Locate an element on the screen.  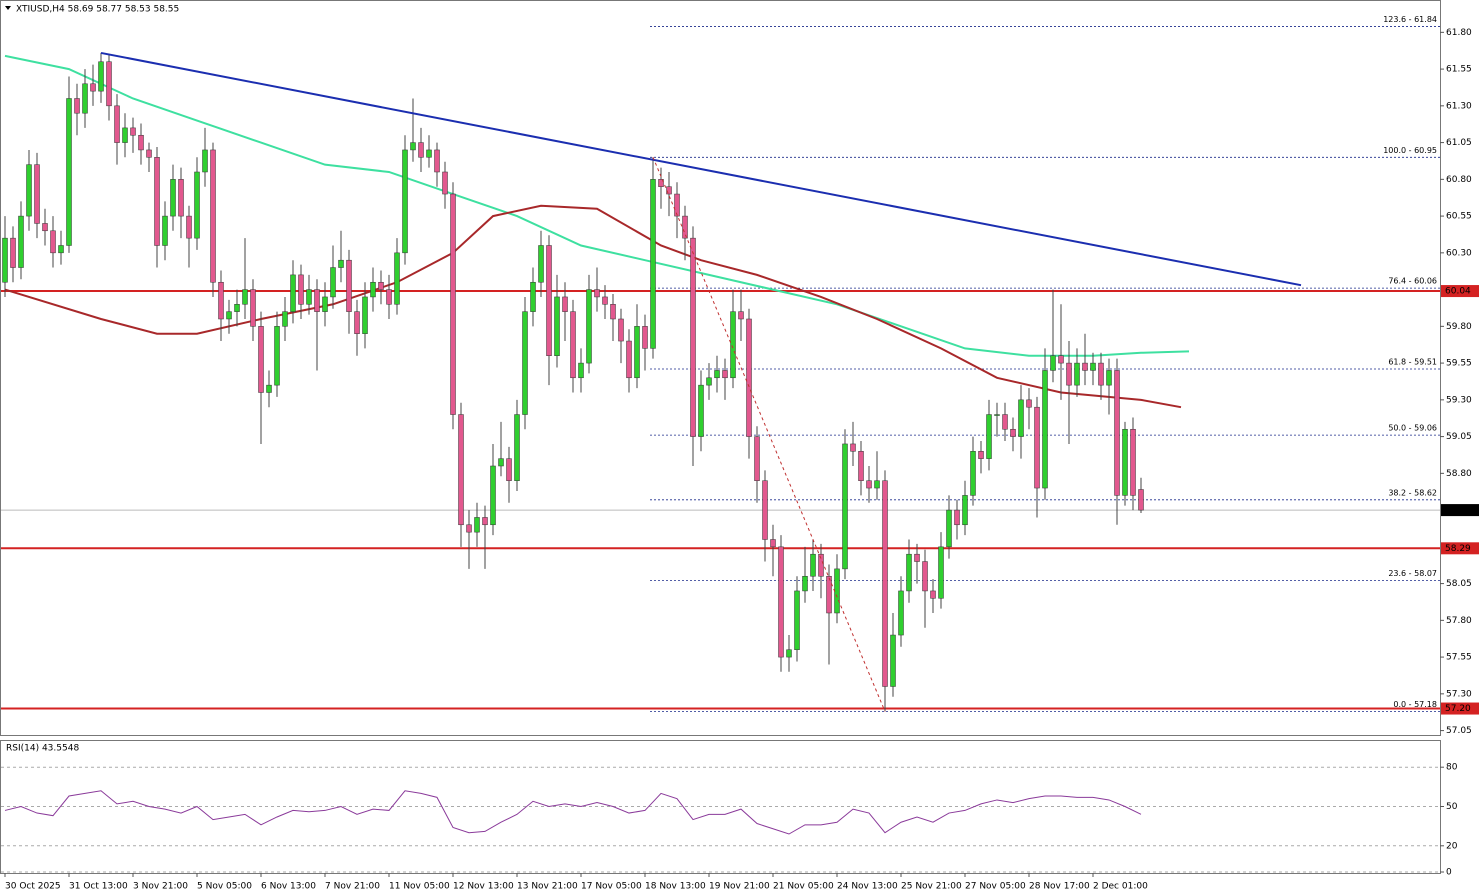
fib-label: 0.0 - 57.18 is located at coordinates (1415, 704).